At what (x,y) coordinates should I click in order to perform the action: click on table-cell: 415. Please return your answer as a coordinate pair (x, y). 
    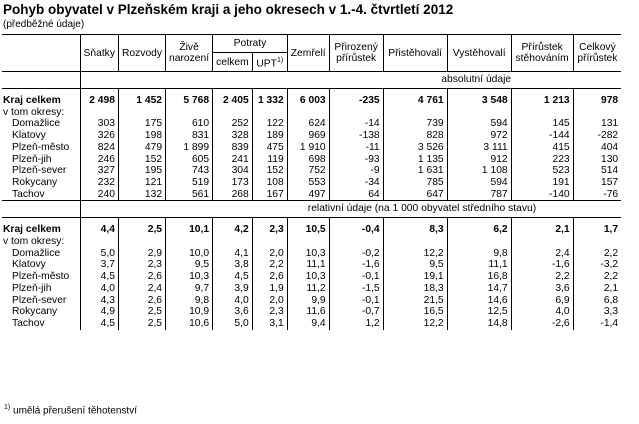
    Looking at the image, I should click on (542, 147).